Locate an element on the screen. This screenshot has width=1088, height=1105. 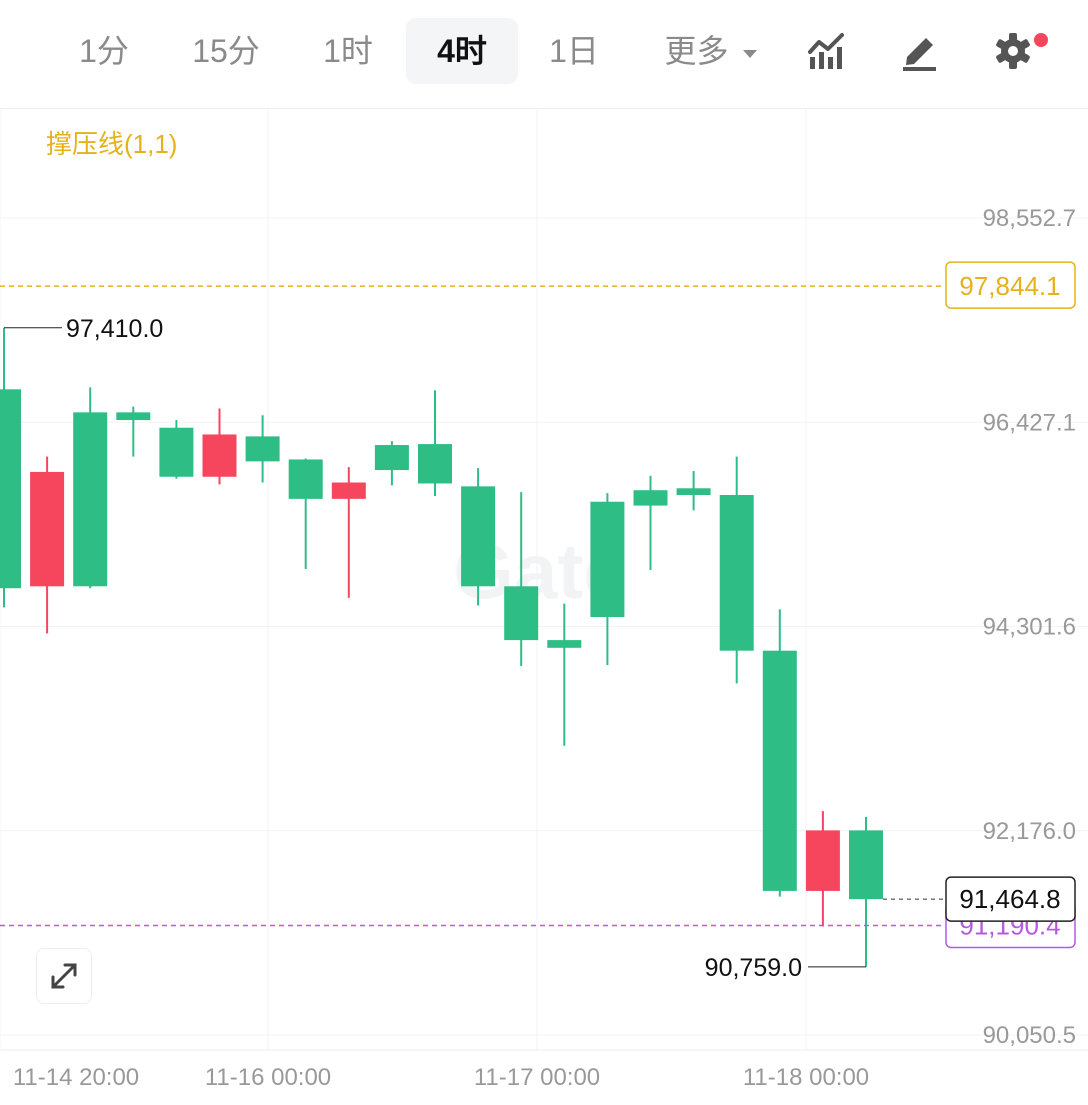
y-tick-label: 94,301.6 is located at coordinates (1029, 627).